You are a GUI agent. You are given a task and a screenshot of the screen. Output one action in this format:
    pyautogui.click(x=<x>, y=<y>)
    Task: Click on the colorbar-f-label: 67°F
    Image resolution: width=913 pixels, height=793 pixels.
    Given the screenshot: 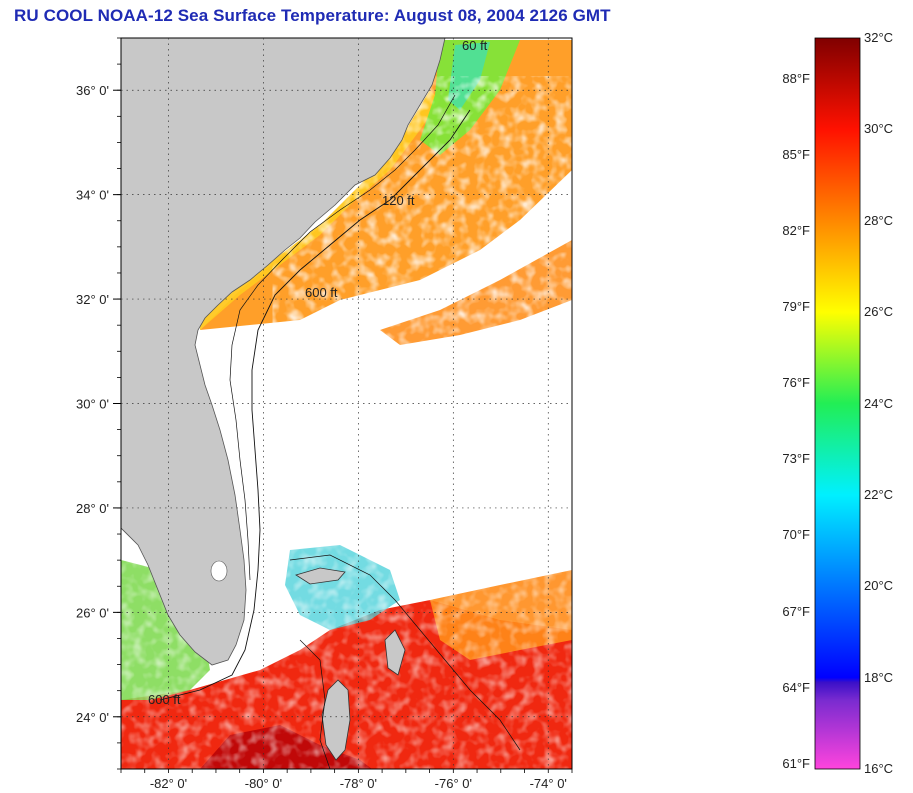 What is the action you would take?
    pyautogui.click(x=796, y=611)
    